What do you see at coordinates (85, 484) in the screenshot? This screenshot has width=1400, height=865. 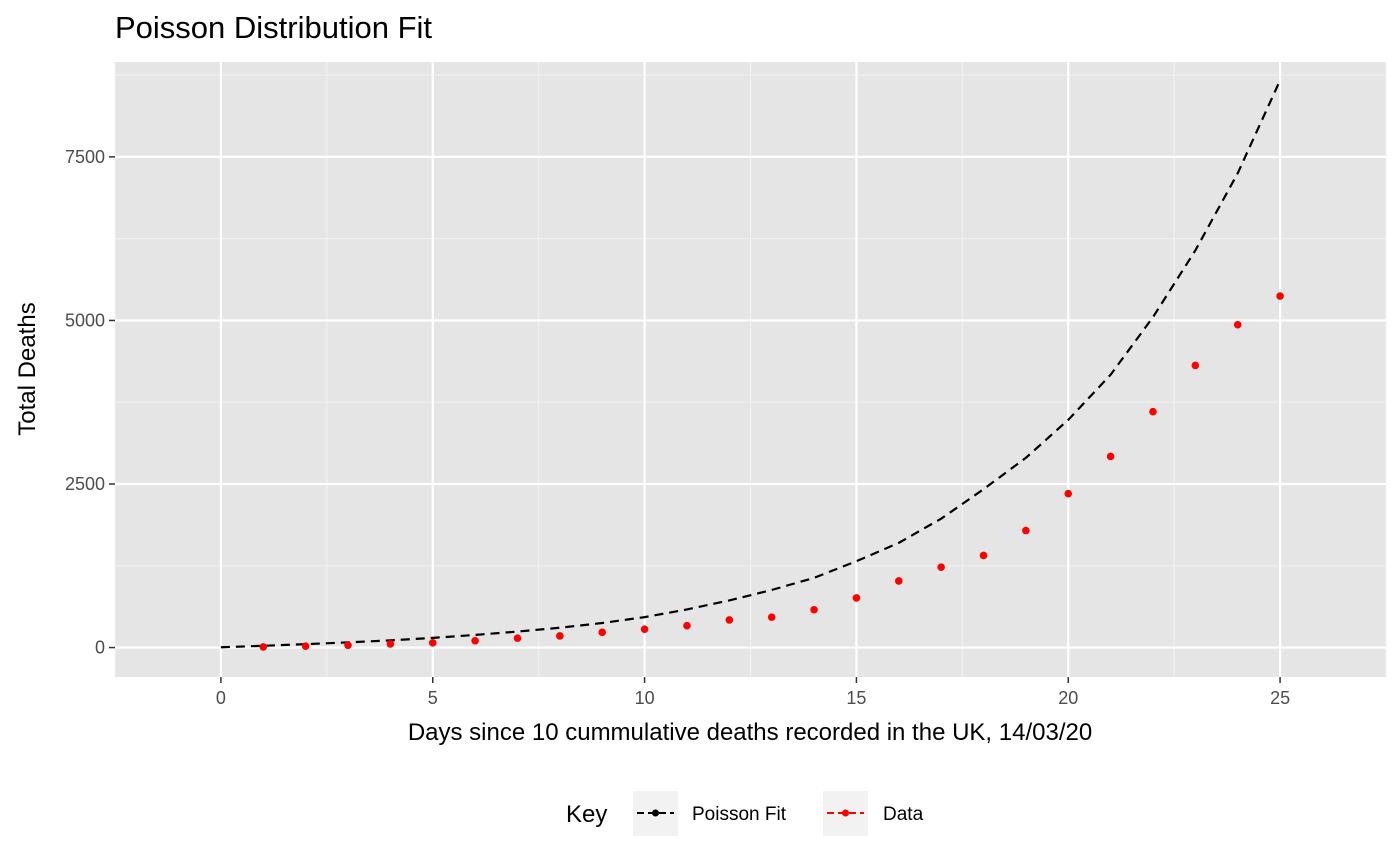 I see `y-tick-label: 2500` at bounding box center [85, 484].